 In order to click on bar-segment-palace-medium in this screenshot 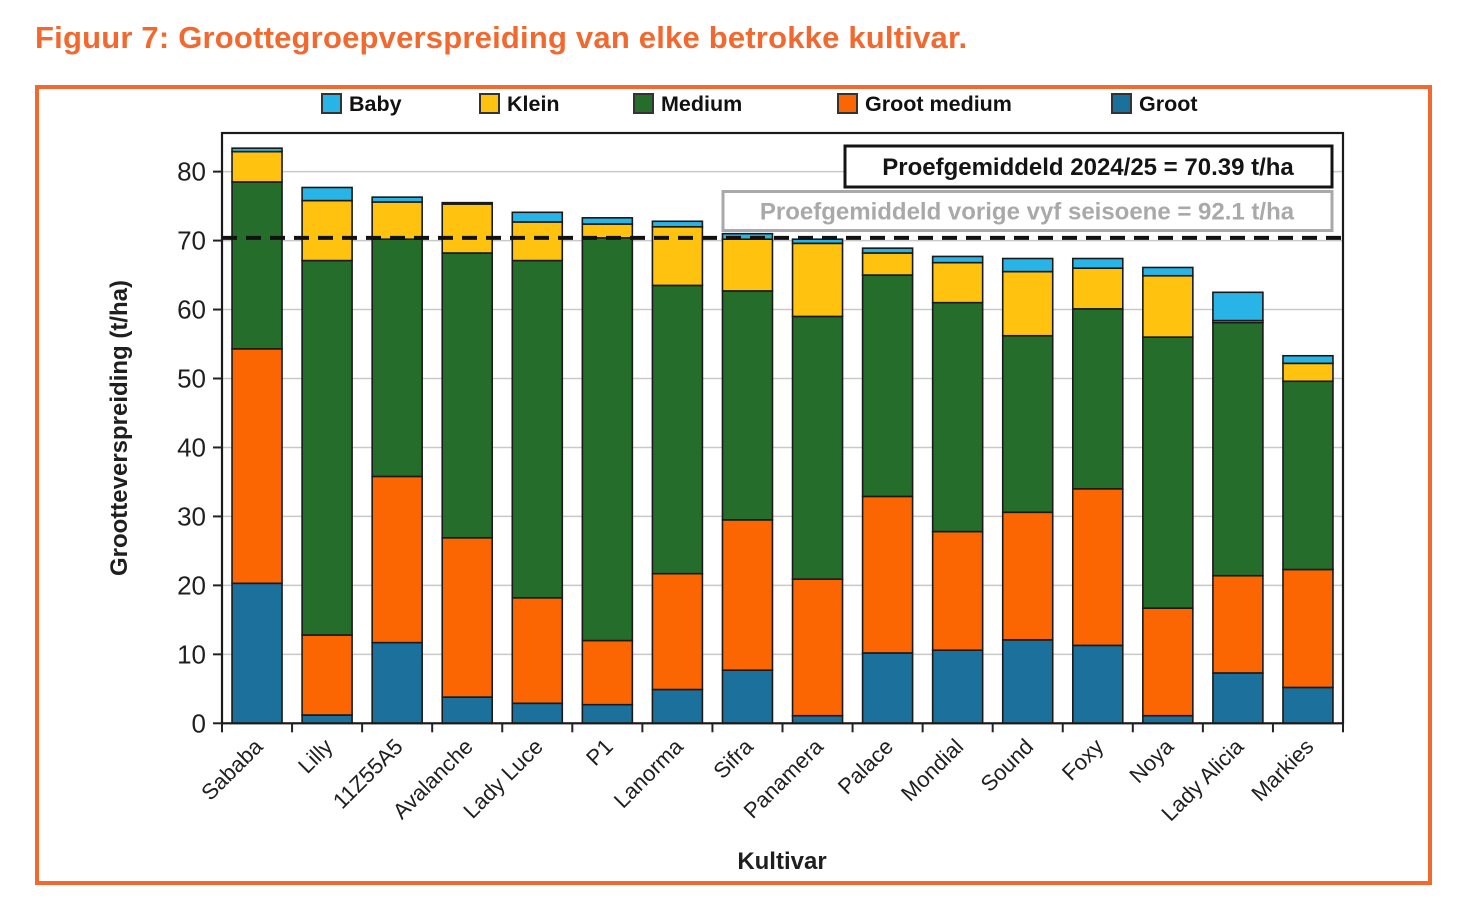, I will do `click(887, 386)`.